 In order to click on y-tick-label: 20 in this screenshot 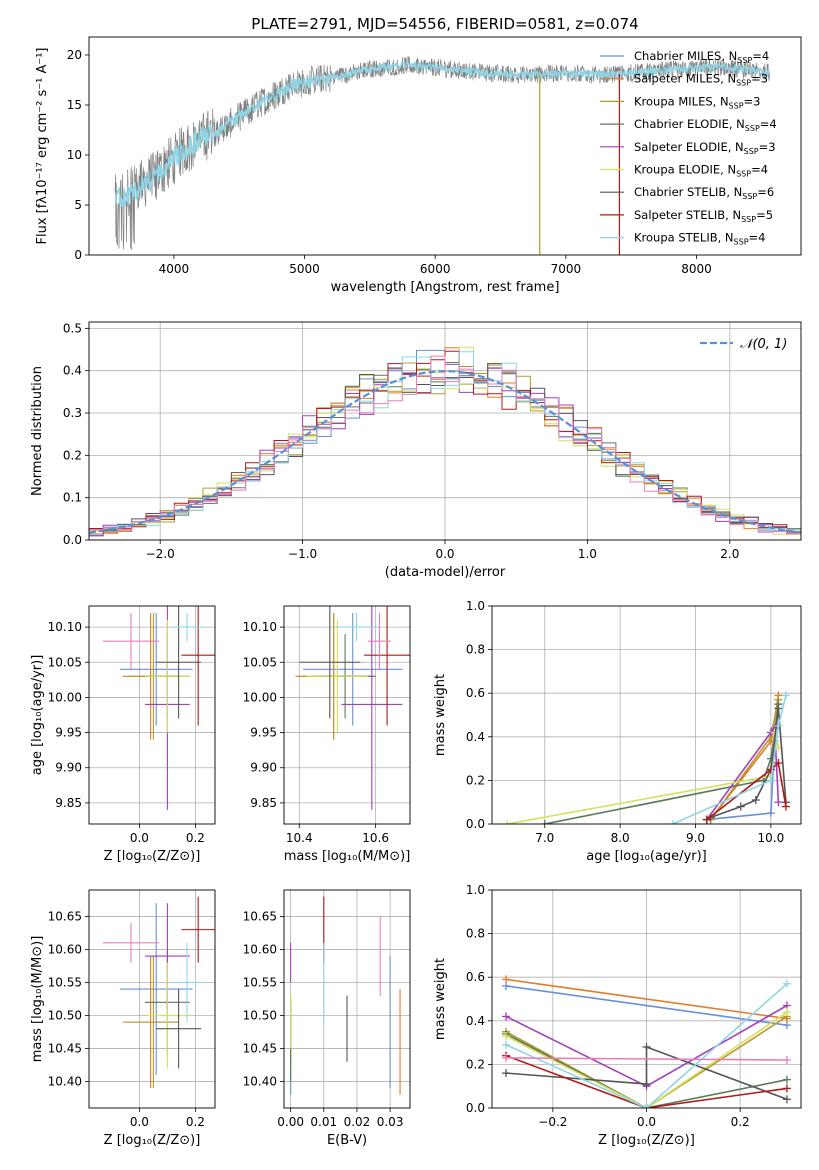, I will do `click(74, 55)`.